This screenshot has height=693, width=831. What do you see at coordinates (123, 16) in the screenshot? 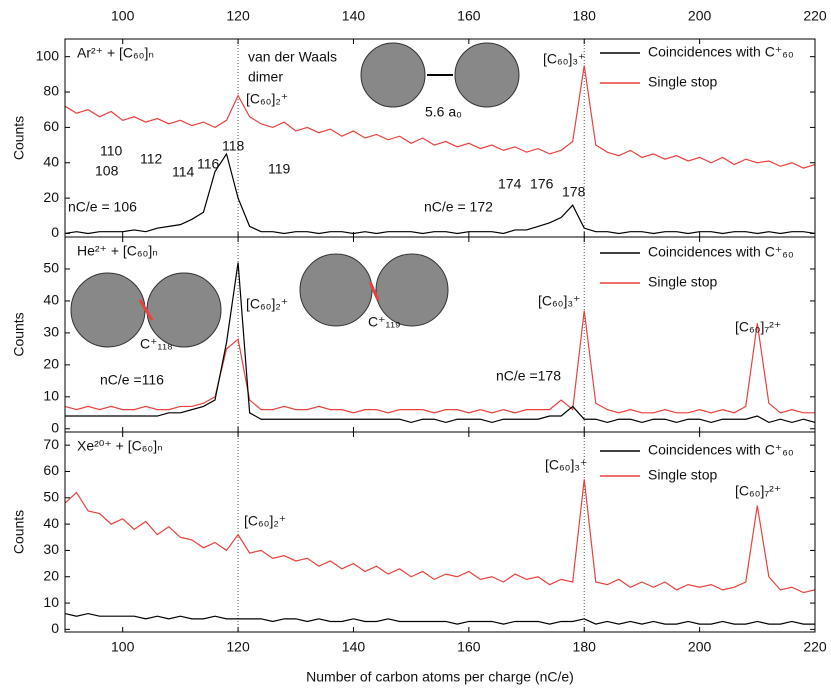
I see `x-tick-label-top: 100` at bounding box center [123, 16].